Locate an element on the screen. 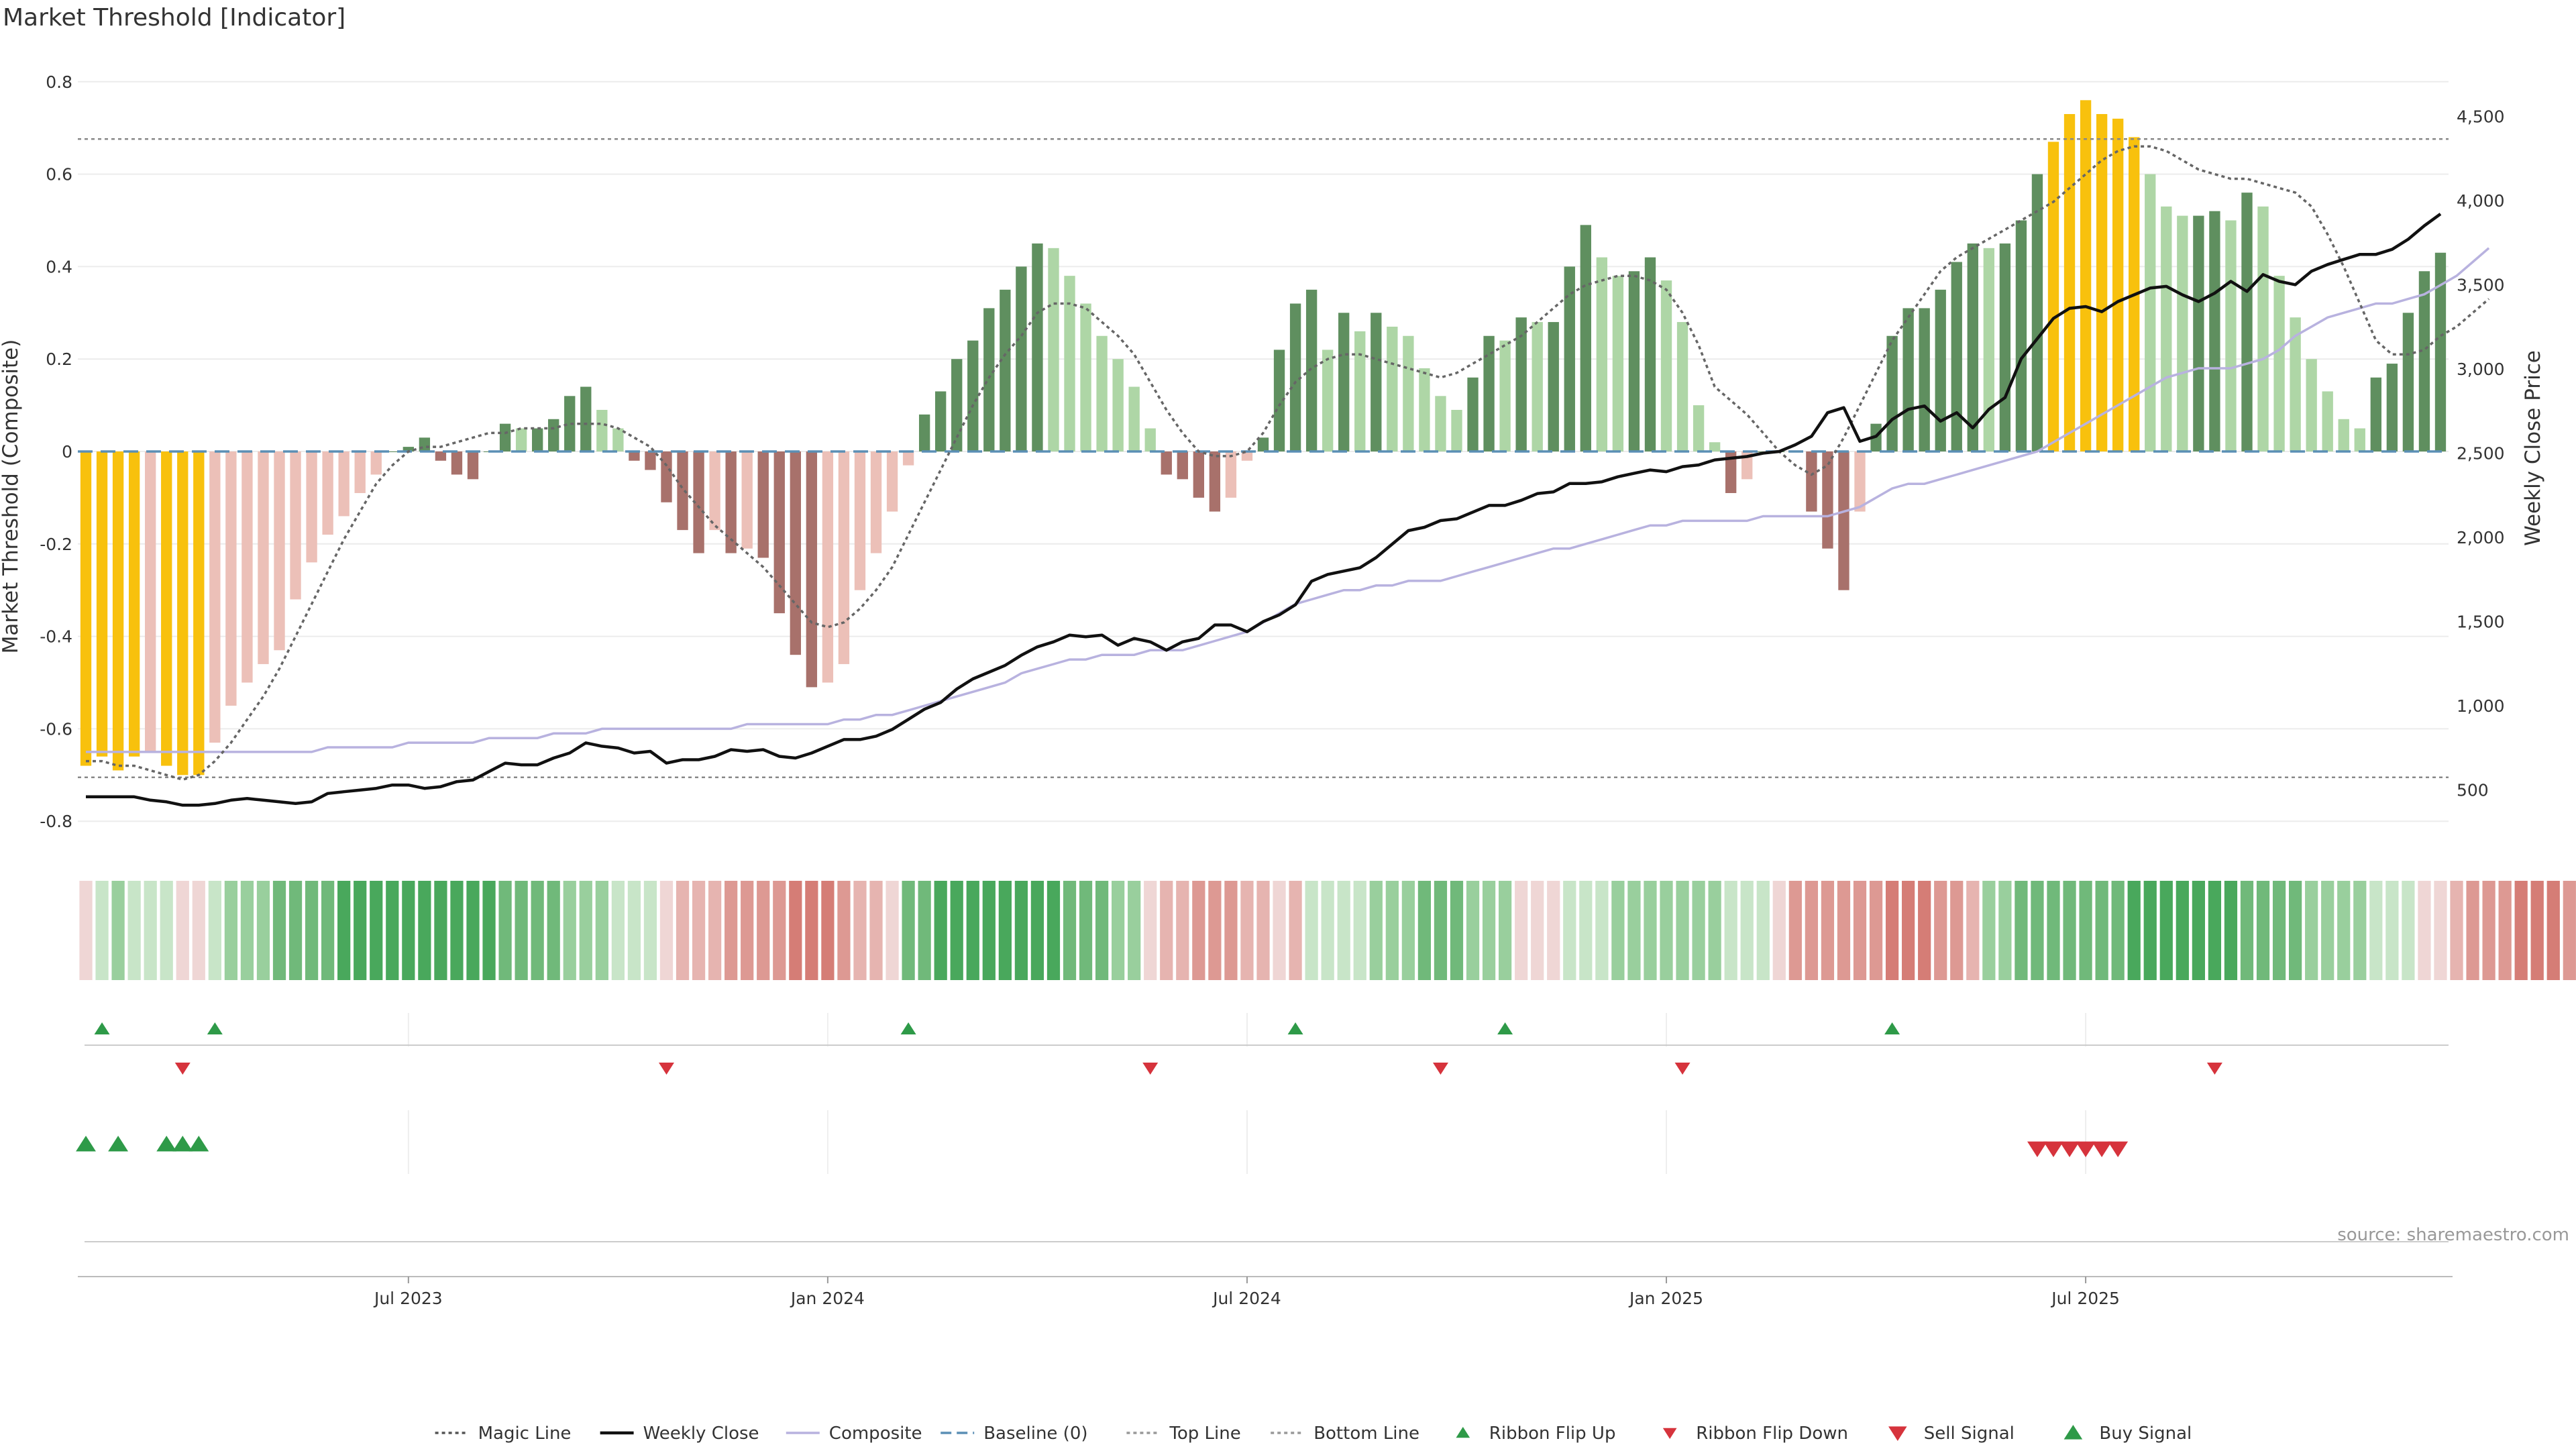 The width and height of the screenshot is (2576, 1449). y2-axis-label: Weekly Close Price is located at coordinates (2533, 448).